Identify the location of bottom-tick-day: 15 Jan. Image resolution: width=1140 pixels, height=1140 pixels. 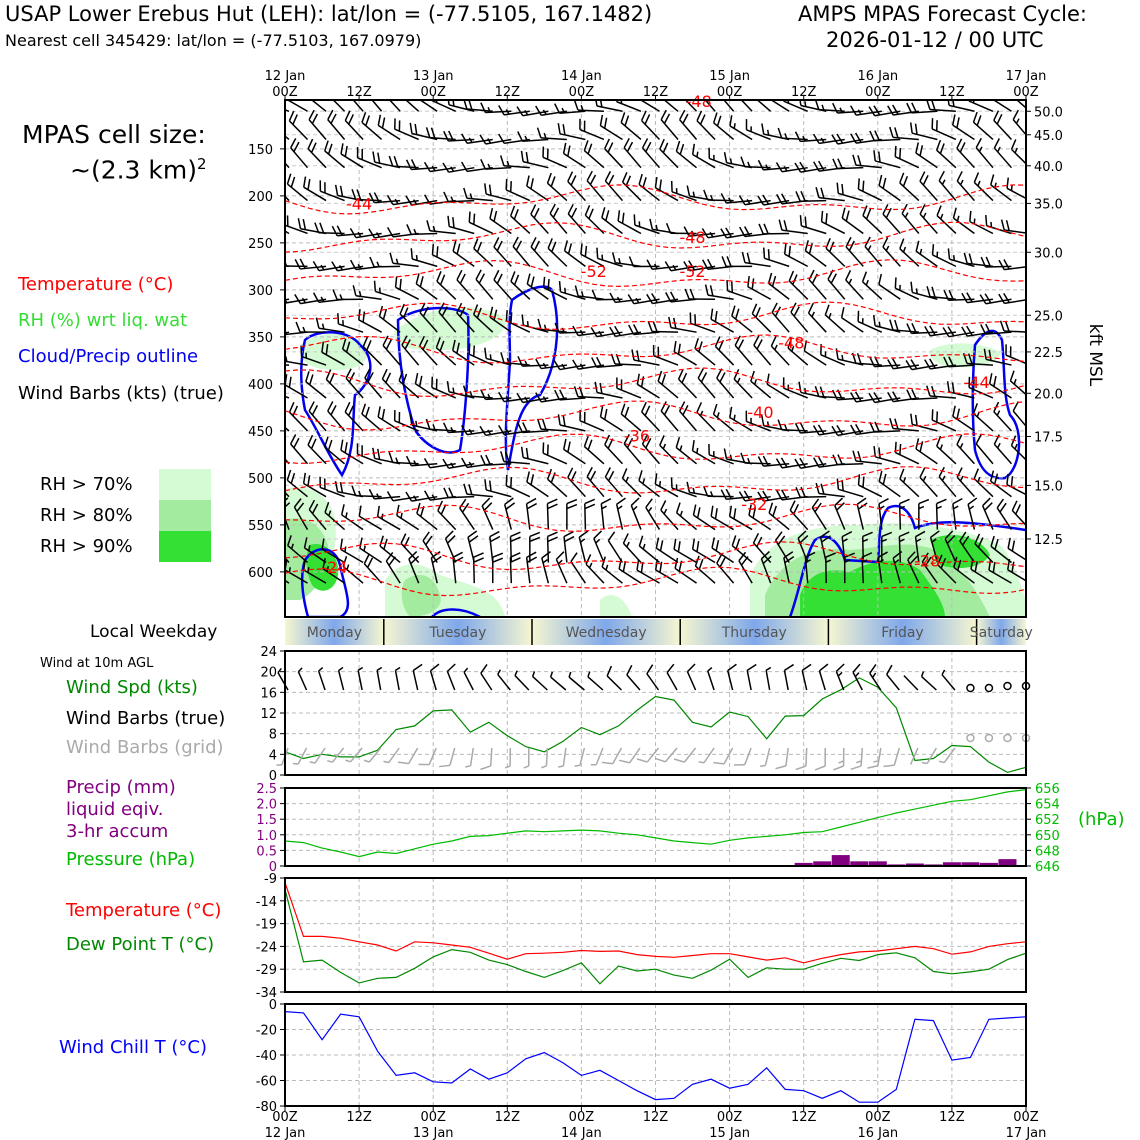
(729, 1133).